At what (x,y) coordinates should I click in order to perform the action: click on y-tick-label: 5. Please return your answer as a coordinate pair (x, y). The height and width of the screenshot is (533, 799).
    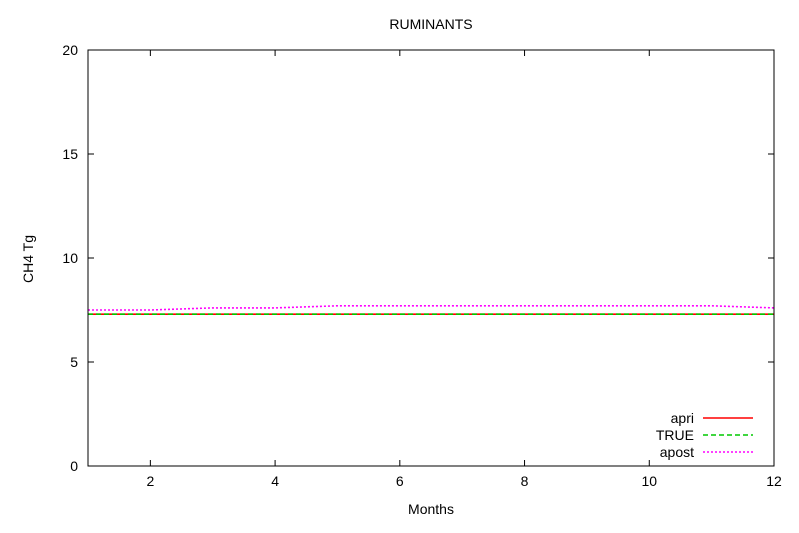
    Looking at the image, I should click on (74, 362).